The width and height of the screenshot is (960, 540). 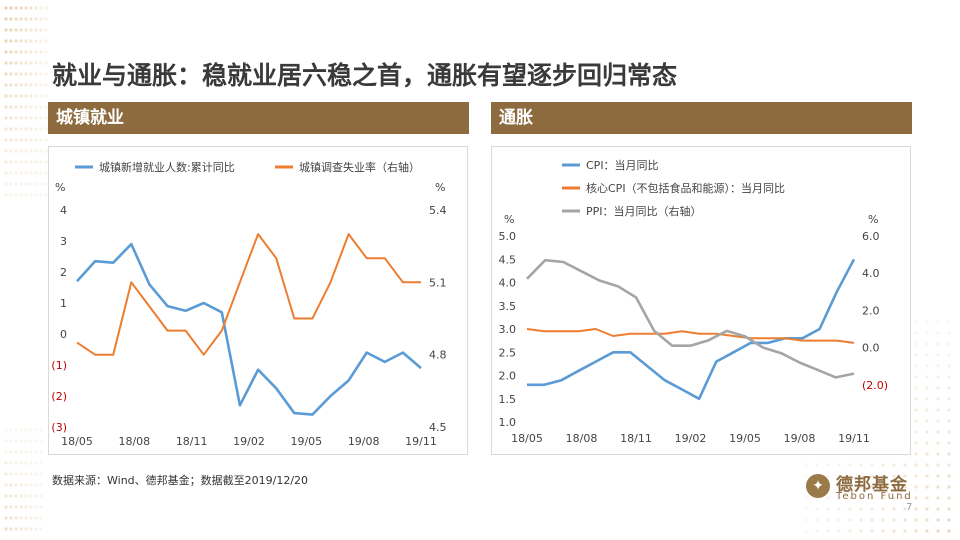 I want to click on y-tick-label-left: 3.5, so click(x=508, y=306).